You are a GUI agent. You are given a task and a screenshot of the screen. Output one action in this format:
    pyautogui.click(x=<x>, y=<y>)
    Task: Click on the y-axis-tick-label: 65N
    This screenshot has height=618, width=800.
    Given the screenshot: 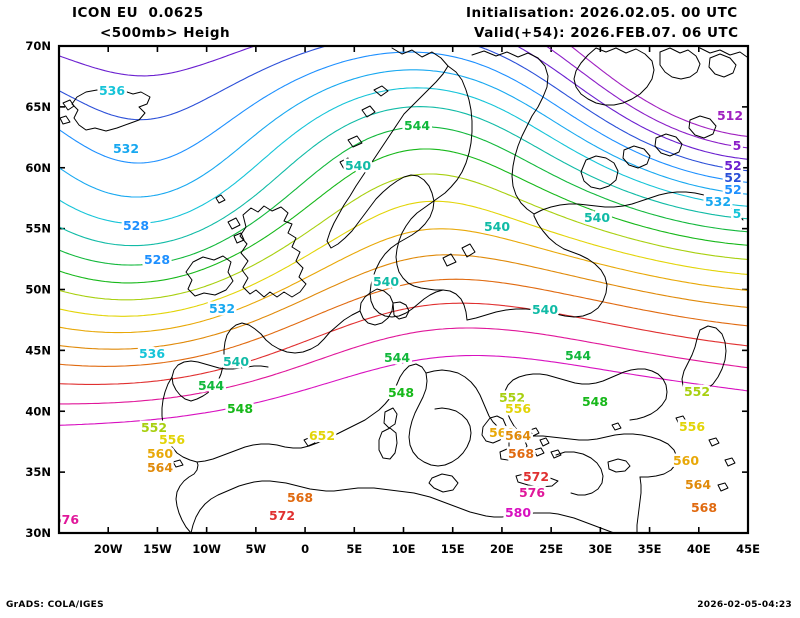 What is the action you would take?
    pyautogui.click(x=38, y=107)
    